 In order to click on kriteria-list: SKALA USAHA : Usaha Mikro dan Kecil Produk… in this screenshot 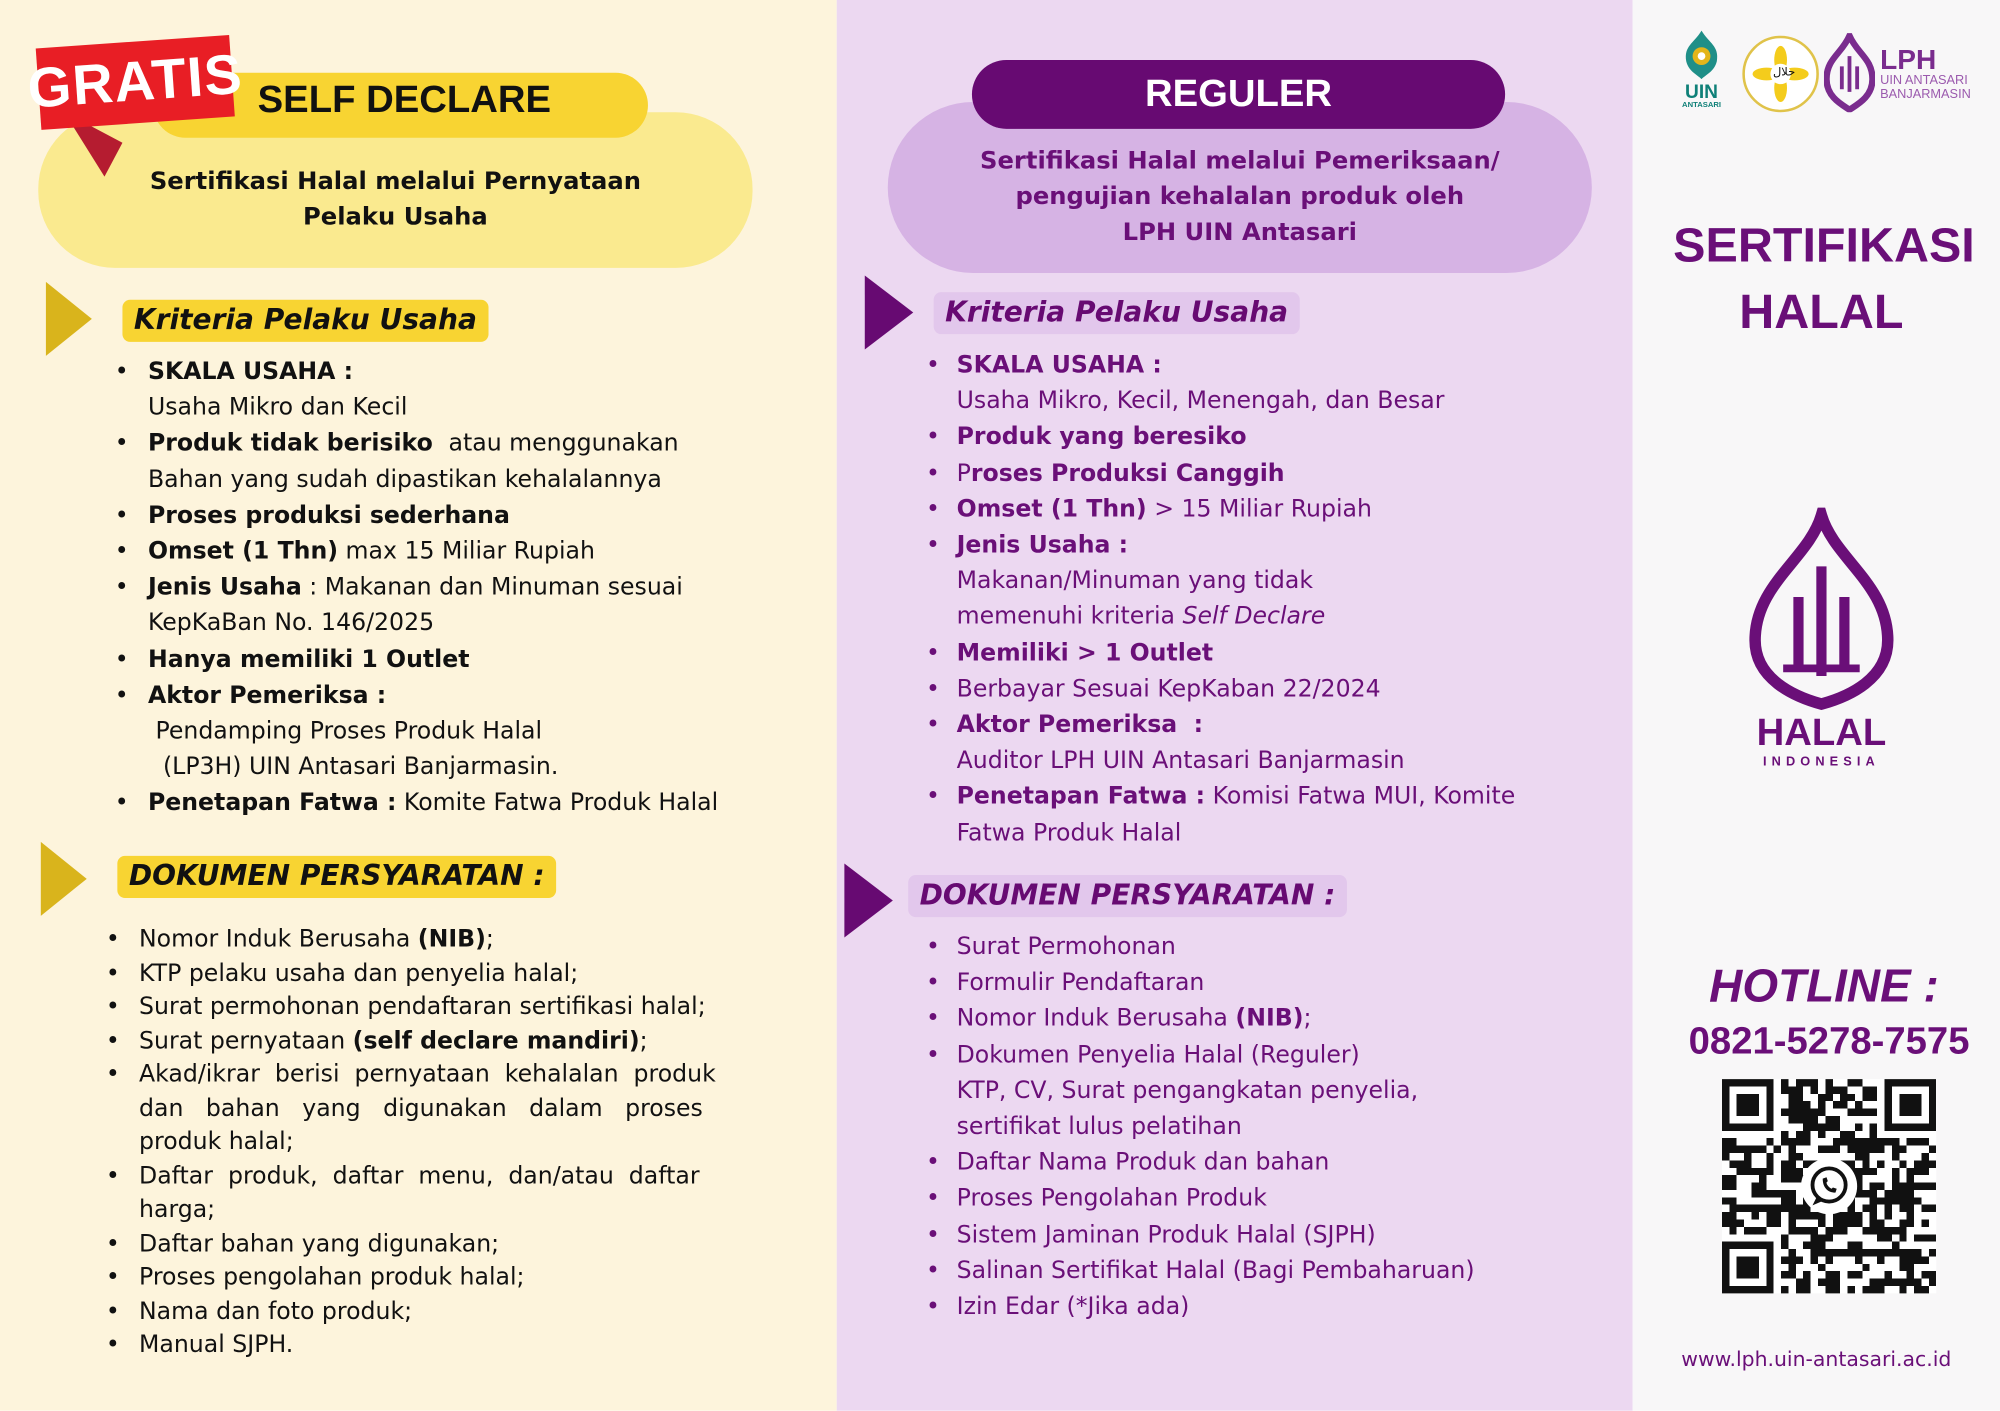, I will do `click(416, 589)`.